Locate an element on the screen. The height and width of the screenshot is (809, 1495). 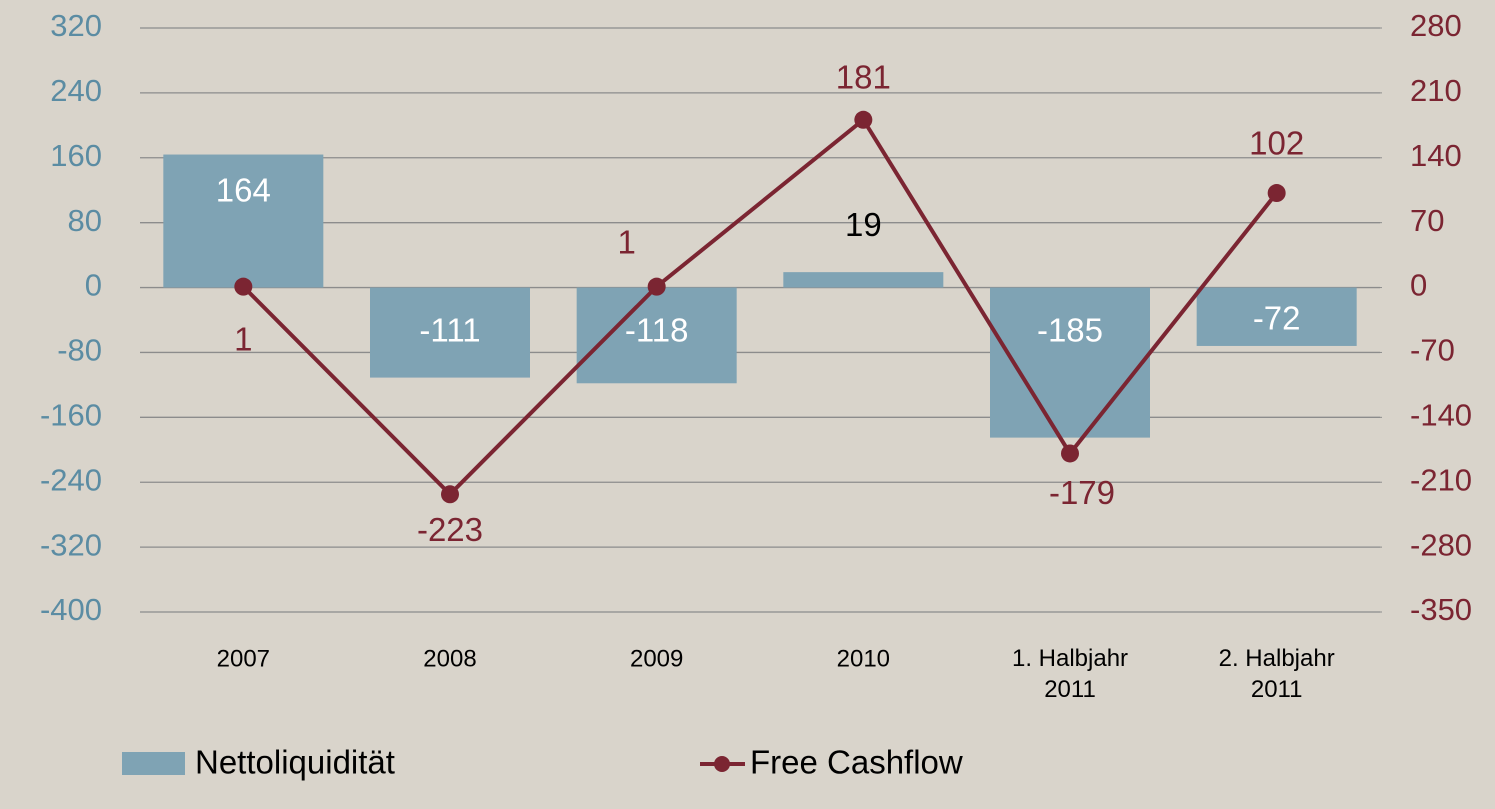
y-tick-label: -240 is located at coordinates (71, 479).